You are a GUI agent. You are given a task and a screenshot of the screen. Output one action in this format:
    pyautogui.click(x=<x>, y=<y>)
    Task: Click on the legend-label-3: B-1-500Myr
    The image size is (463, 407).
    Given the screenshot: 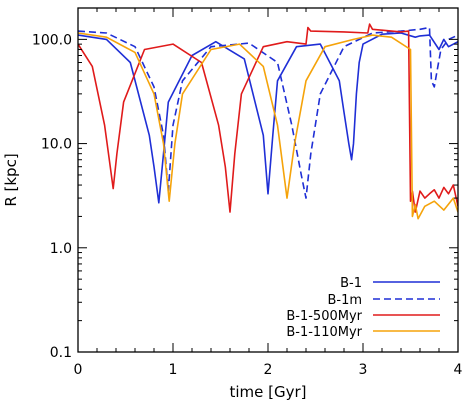 What is the action you would take?
    pyautogui.click(x=324, y=316)
    